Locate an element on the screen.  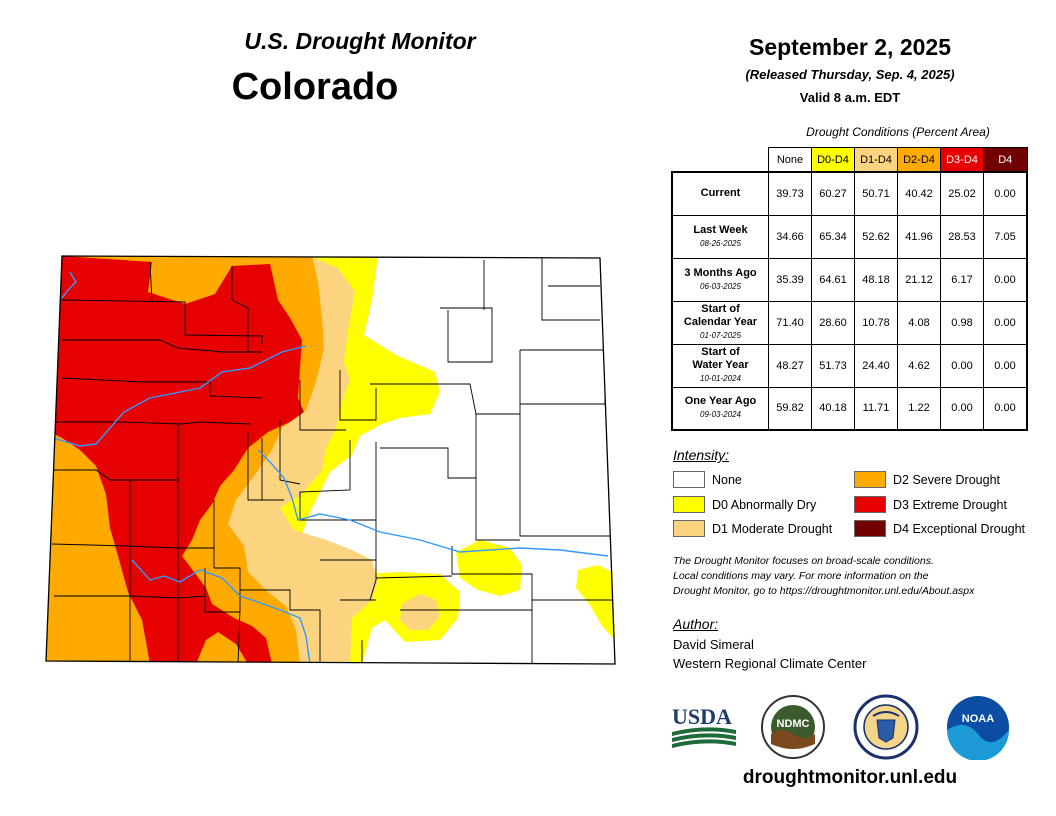
row-label-text: One Year Ago is located at coordinates (720, 401).